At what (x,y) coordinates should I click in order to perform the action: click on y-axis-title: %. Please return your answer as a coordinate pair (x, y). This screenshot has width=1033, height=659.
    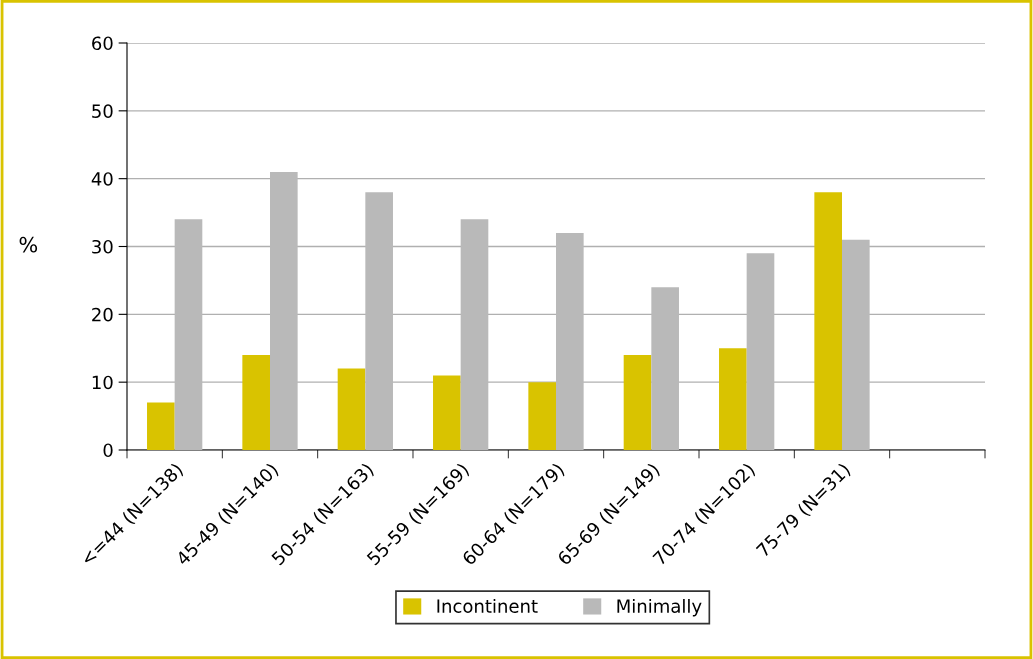
    Looking at the image, I should click on (28, 244).